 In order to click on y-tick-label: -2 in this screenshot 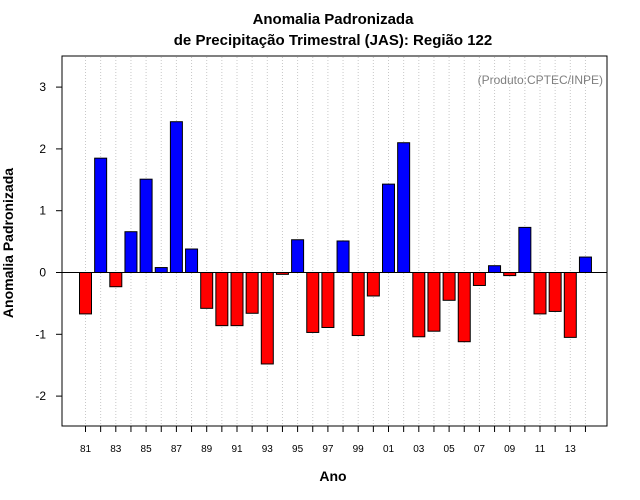, I will do `click(40, 396)`.